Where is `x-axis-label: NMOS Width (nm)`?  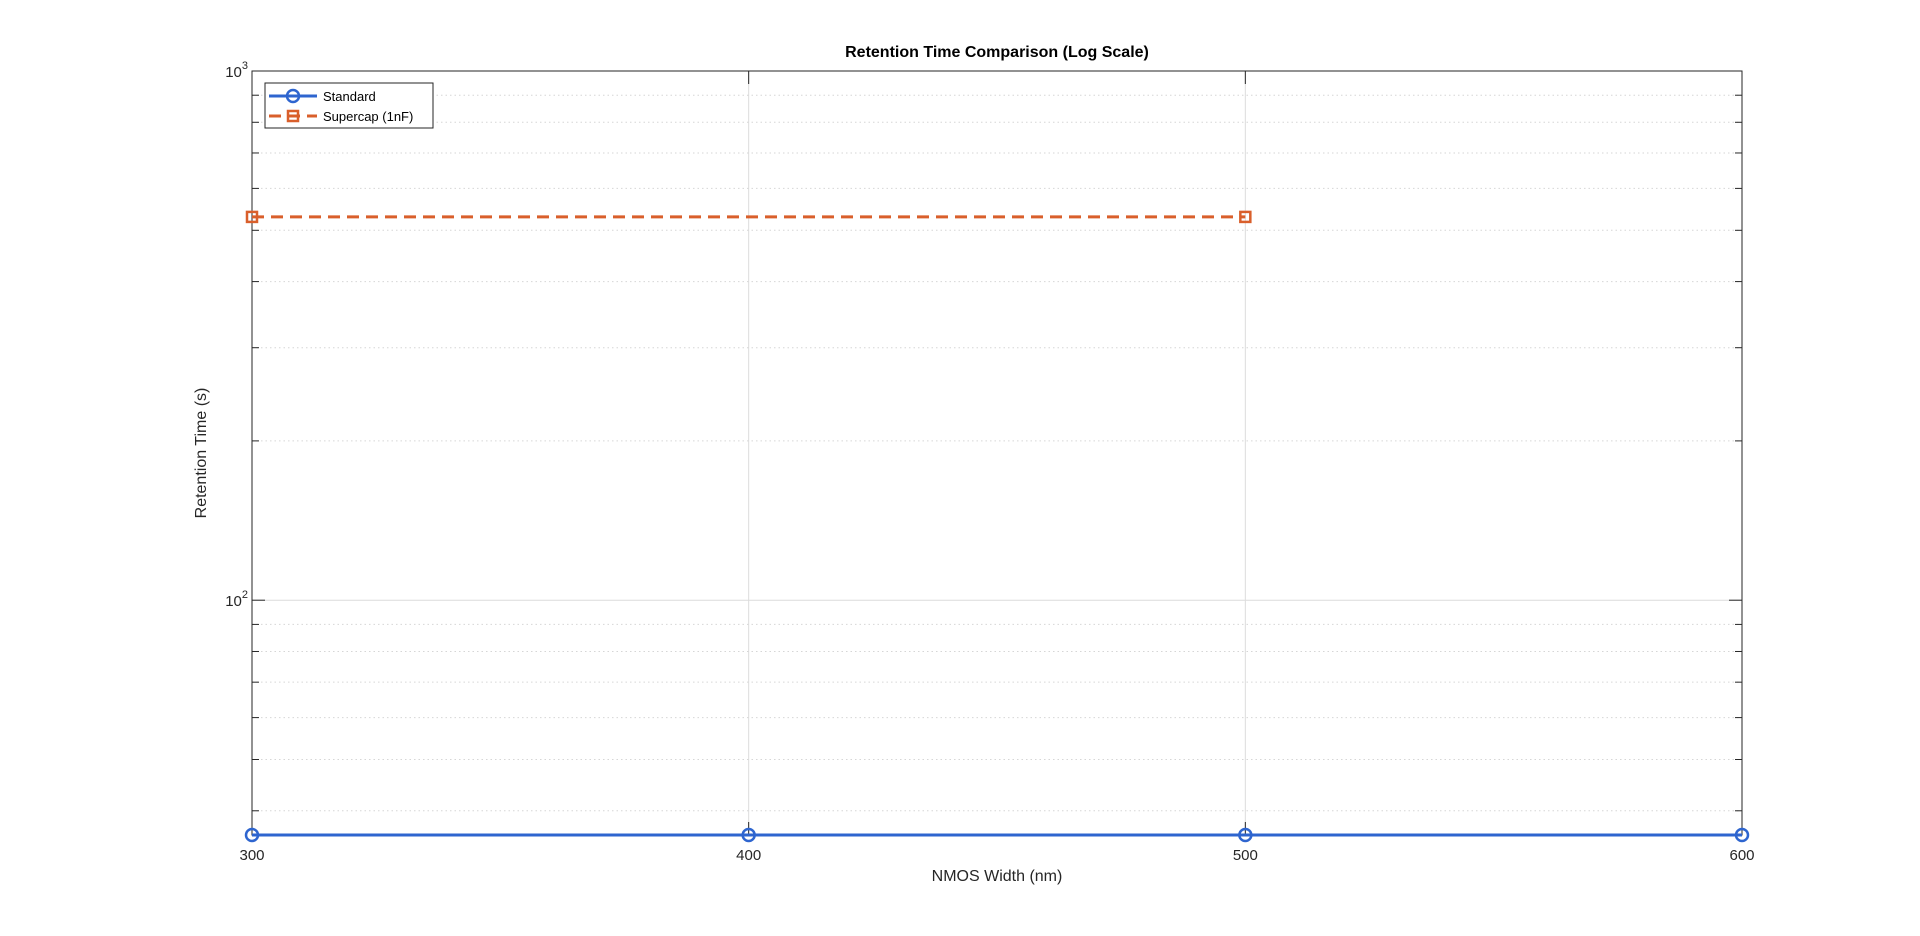
x-axis-label: NMOS Width (nm) is located at coordinates (997, 876).